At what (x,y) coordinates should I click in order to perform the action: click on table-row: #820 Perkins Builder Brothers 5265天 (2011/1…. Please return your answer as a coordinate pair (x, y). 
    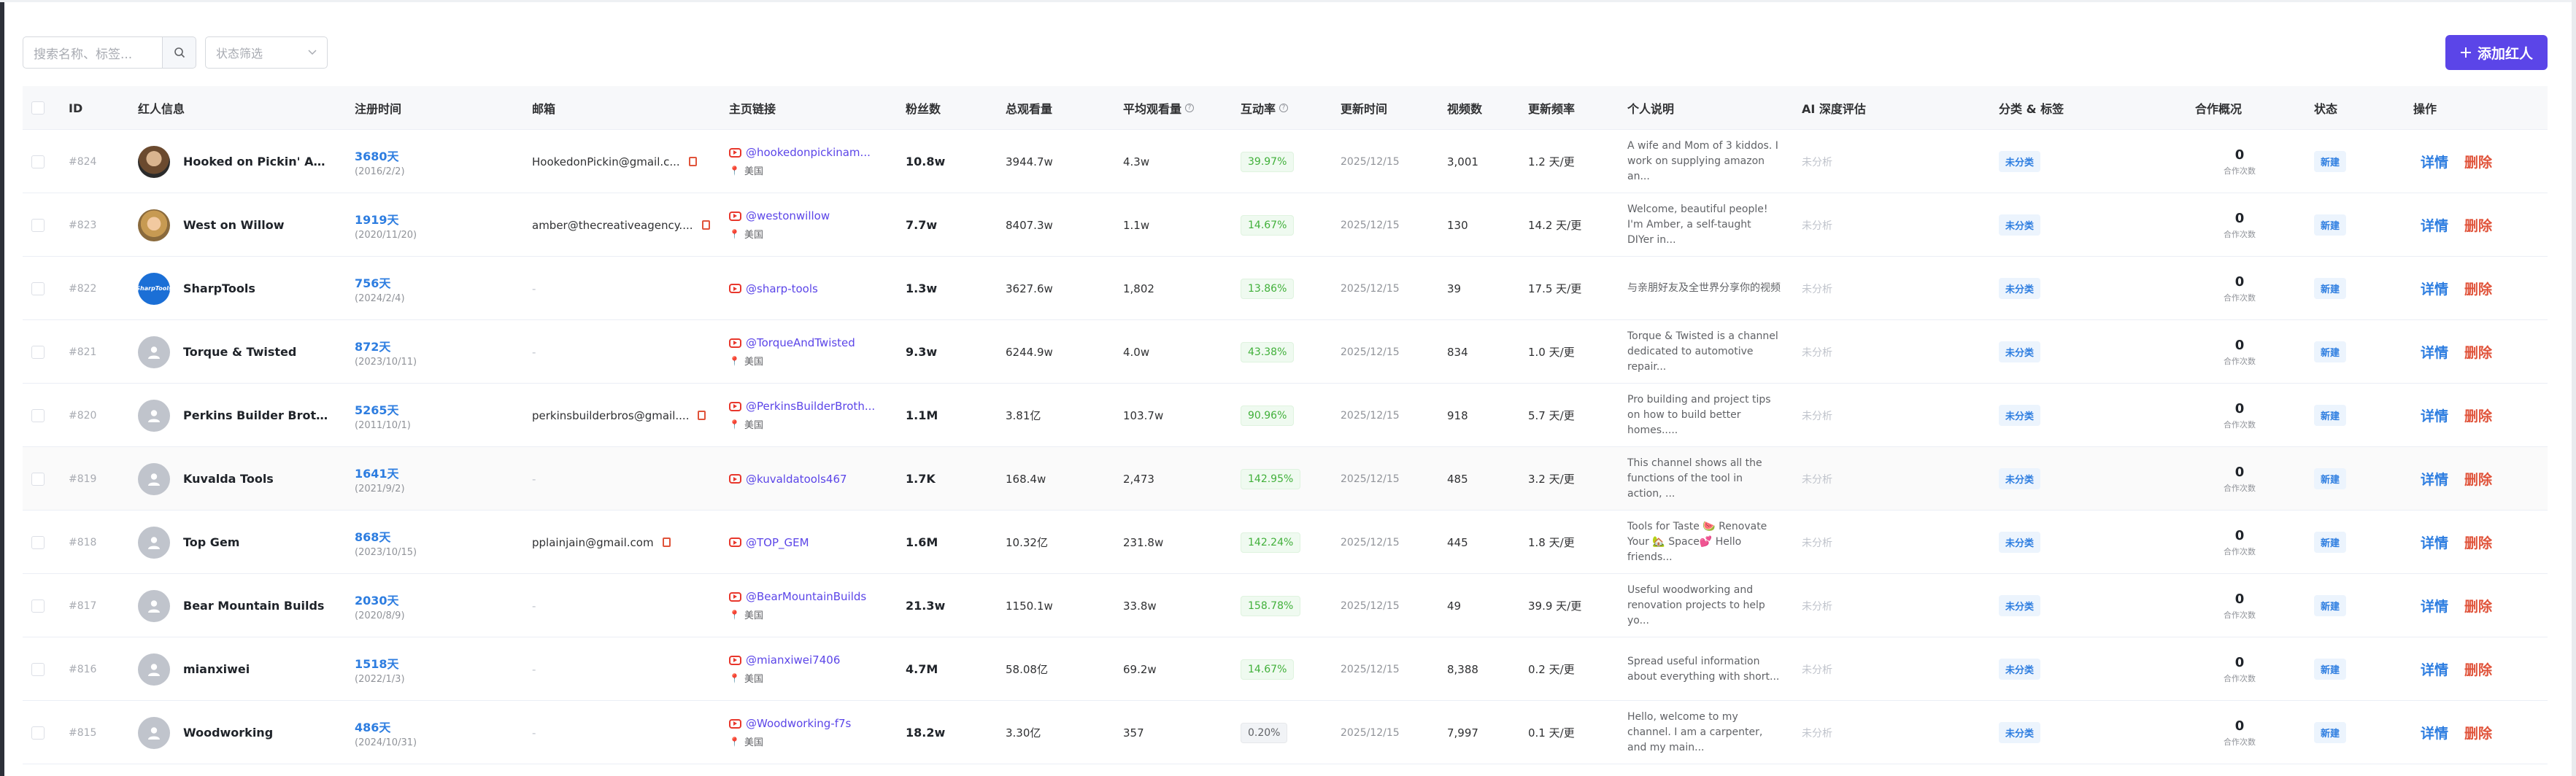
    Looking at the image, I should click on (1285, 415).